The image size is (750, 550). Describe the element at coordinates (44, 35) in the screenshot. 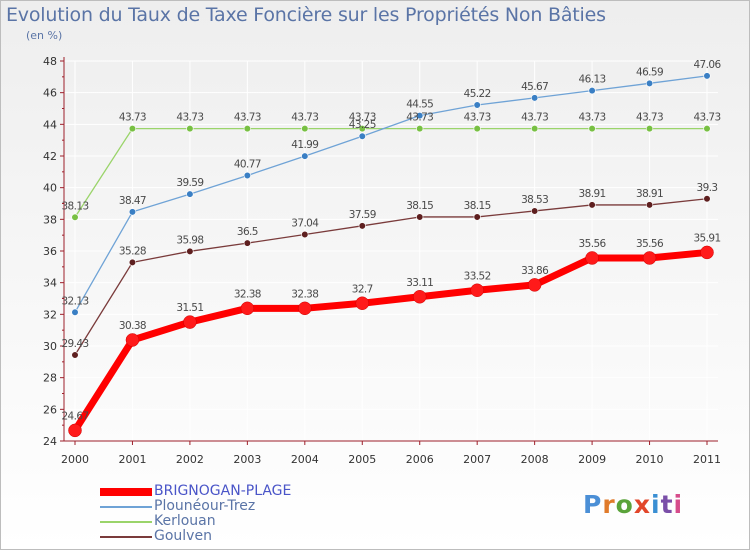

I see `chart-subtitle: (en %)` at that location.